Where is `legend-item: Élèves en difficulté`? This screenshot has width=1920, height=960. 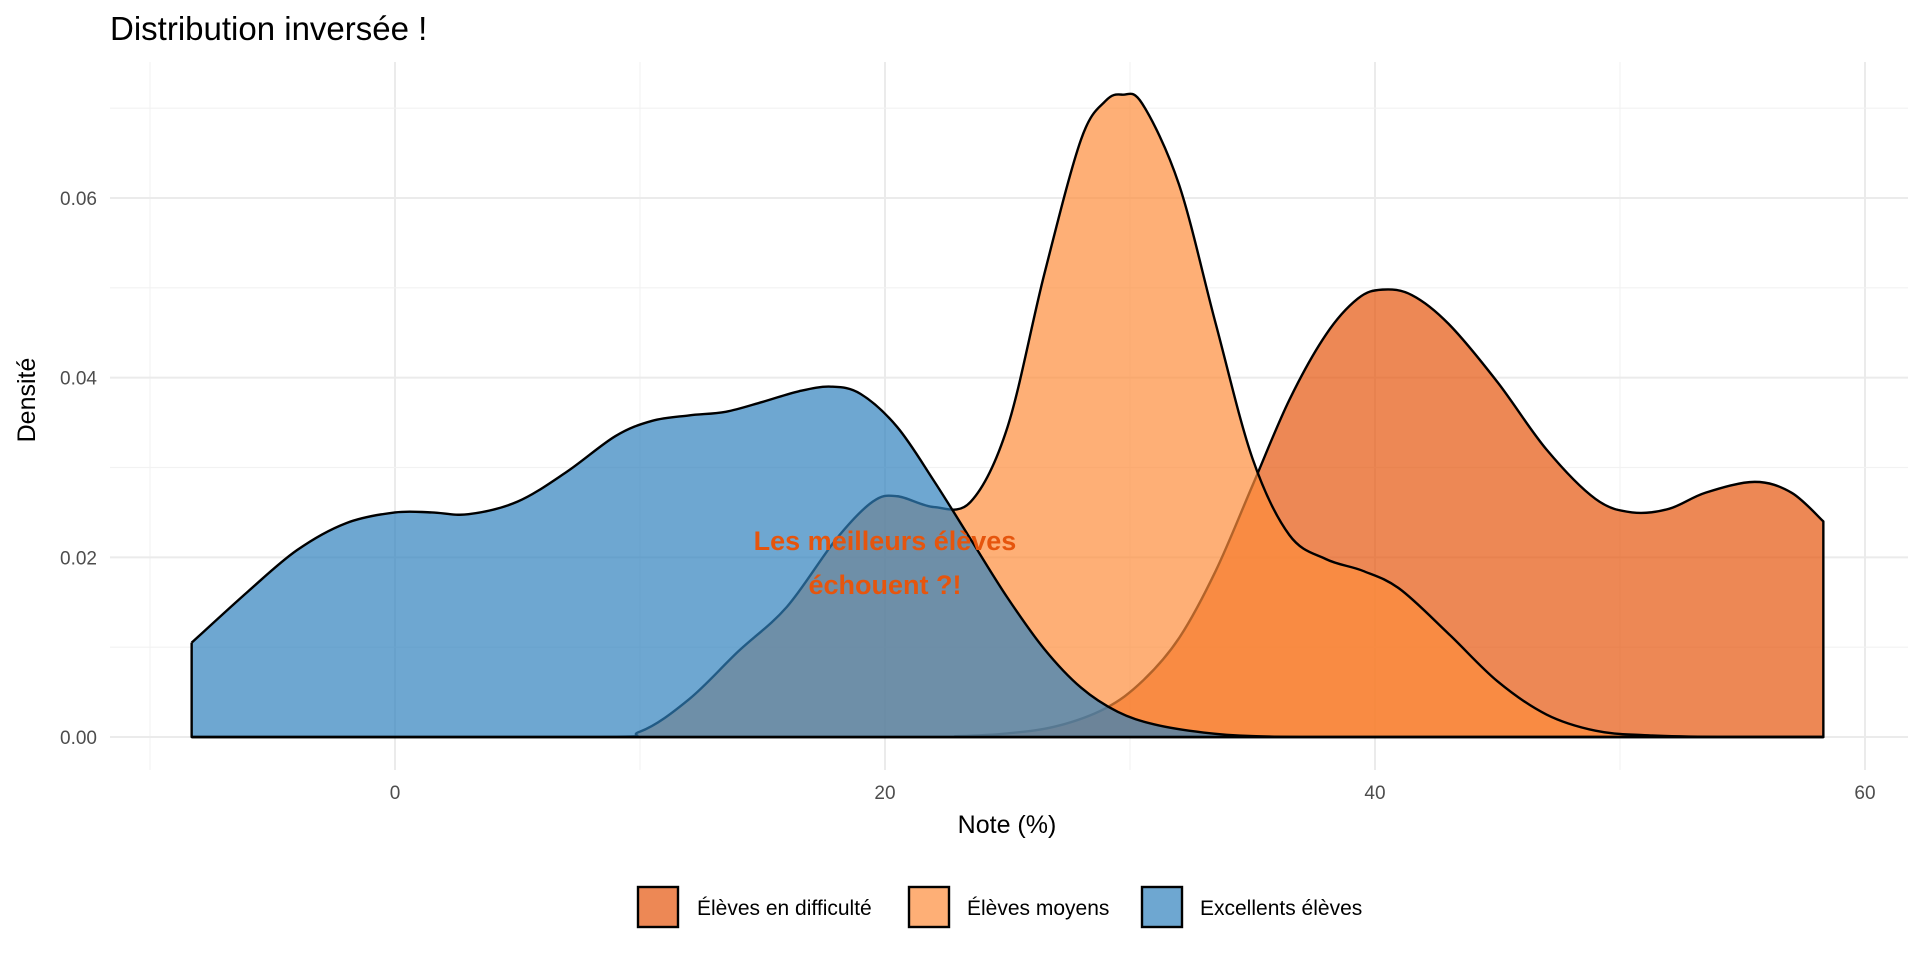
legend-item: Élèves en difficulté is located at coordinates (754, 907).